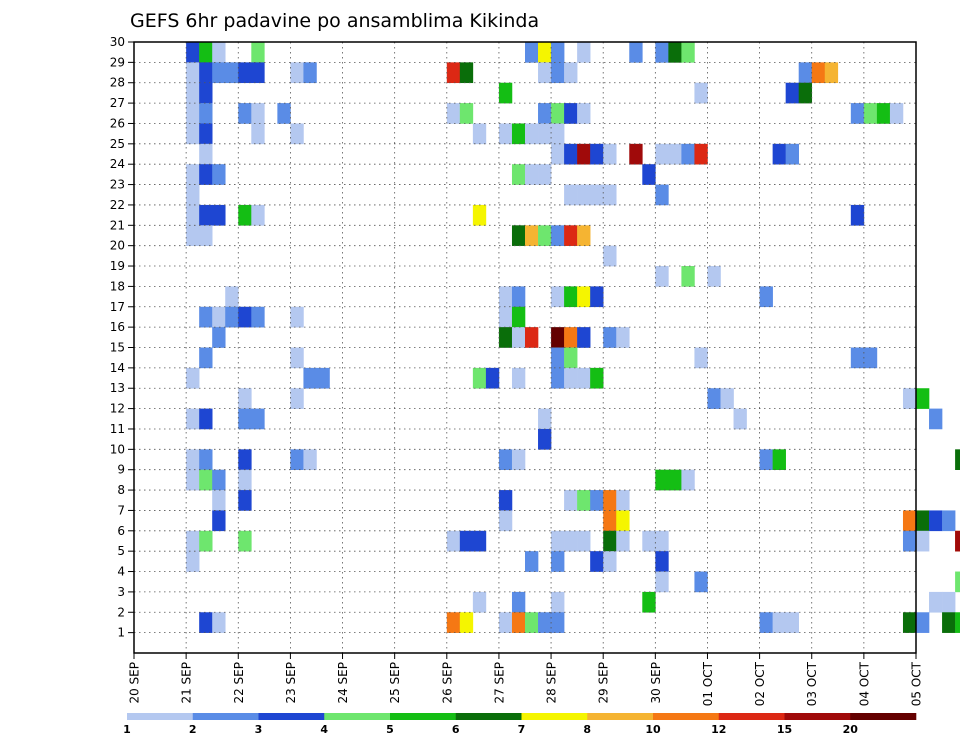  What do you see at coordinates (851, 729) in the screenshot?
I see `colorbar-label: 20` at bounding box center [851, 729].